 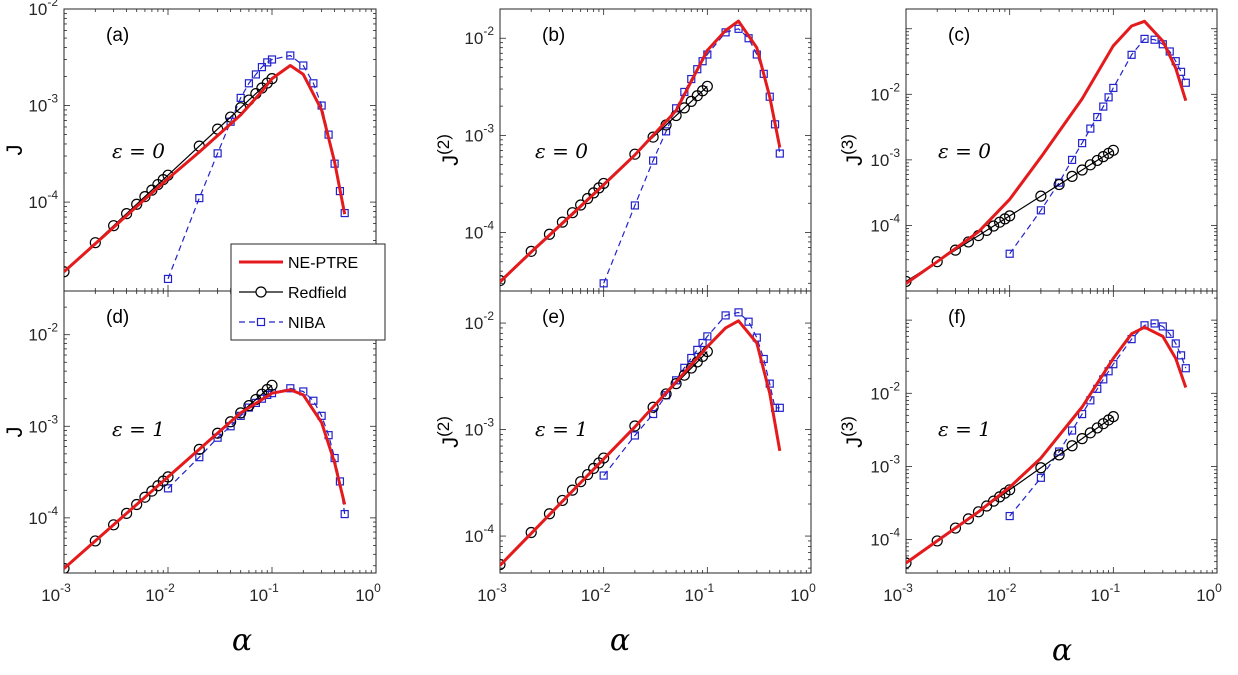 What do you see at coordinates (261, 322) in the screenshot?
I see `legend-marker-square` at bounding box center [261, 322].